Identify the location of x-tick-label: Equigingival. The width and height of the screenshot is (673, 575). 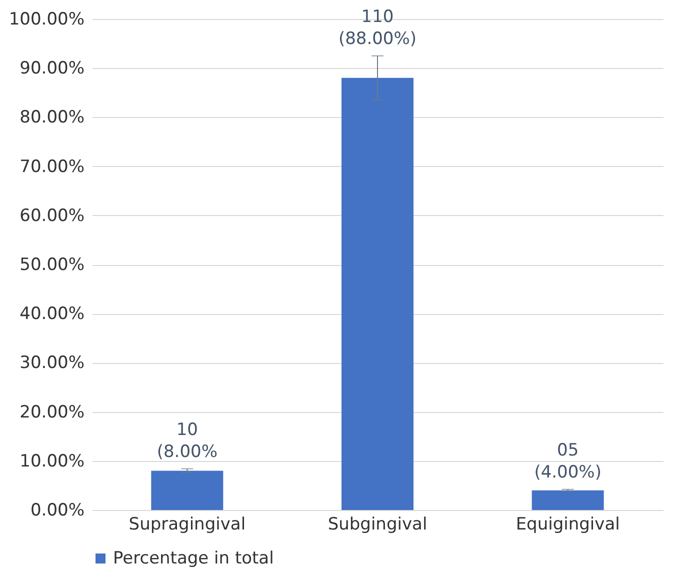
(568, 524).